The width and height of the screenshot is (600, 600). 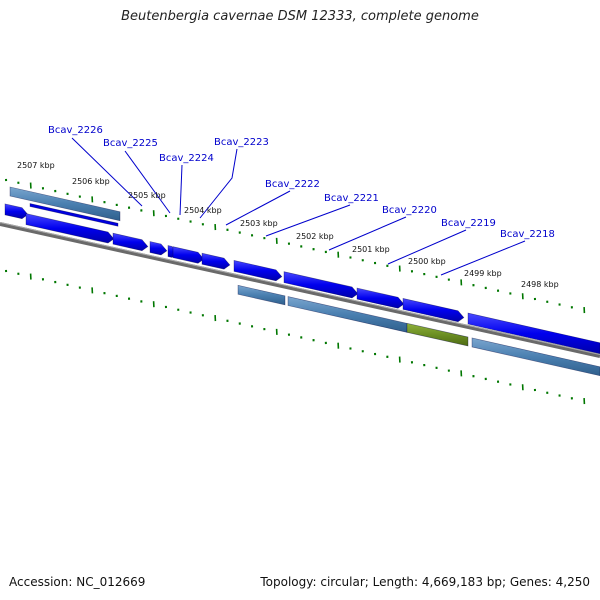 What do you see at coordinates (371, 249) in the screenshot?
I see `kbp-scale-label: 2501 kbp` at bounding box center [371, 249].